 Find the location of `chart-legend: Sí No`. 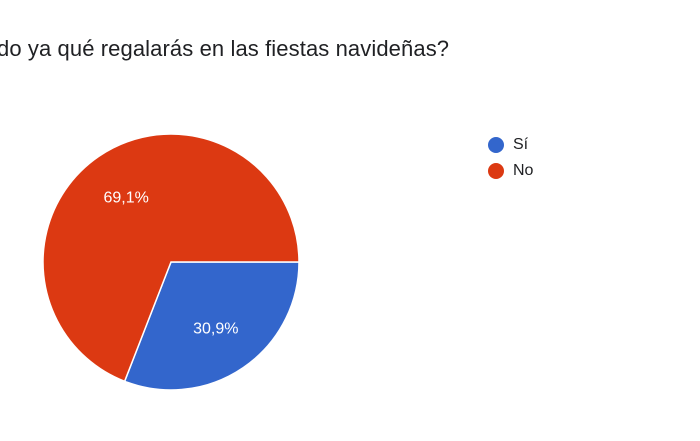

chart-legend: Sí No is located at coordinates (510, 158).